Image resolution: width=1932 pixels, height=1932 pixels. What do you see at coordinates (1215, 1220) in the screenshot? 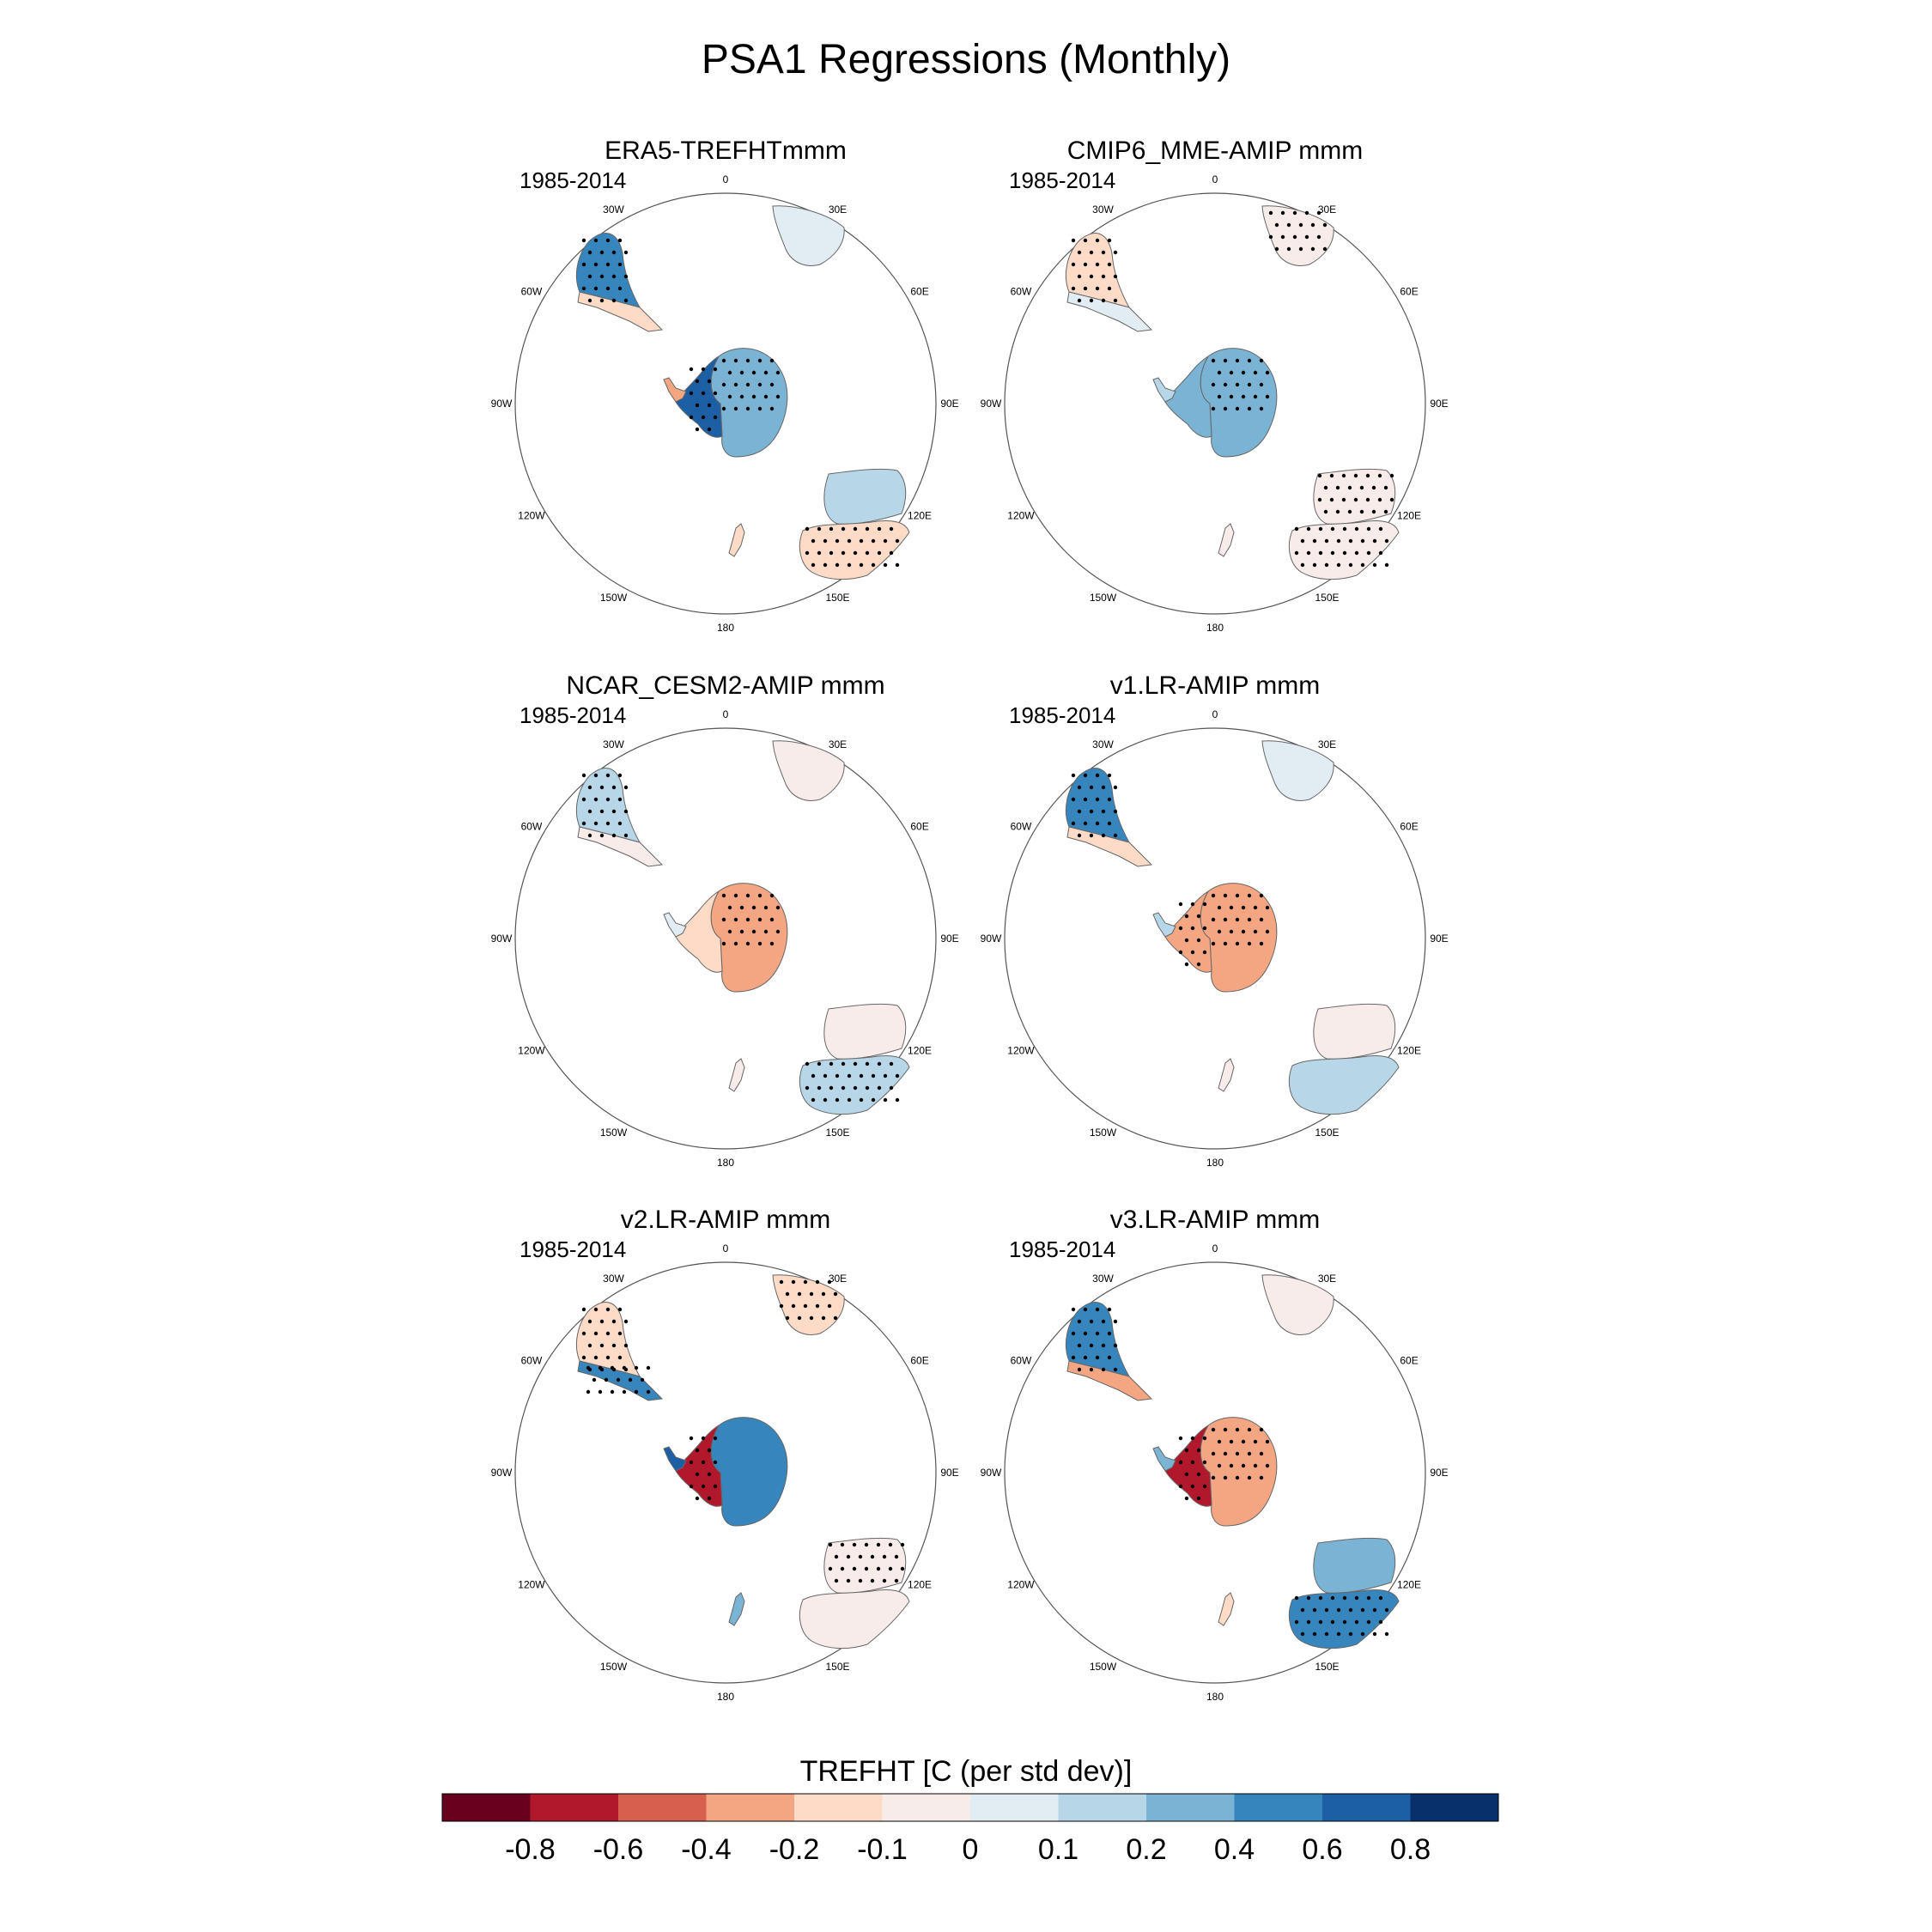
I see `panel-title: v3.LR-AMIP mmm` at bounding box center [1215, 1220].